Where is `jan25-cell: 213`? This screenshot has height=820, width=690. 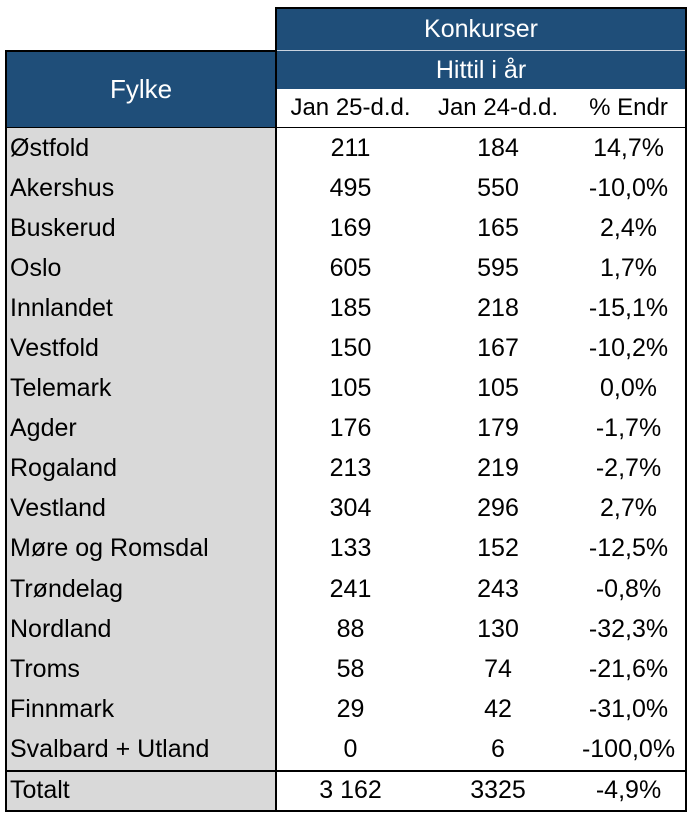 jan25-cell: 213 is located at coordinates (350, 468).